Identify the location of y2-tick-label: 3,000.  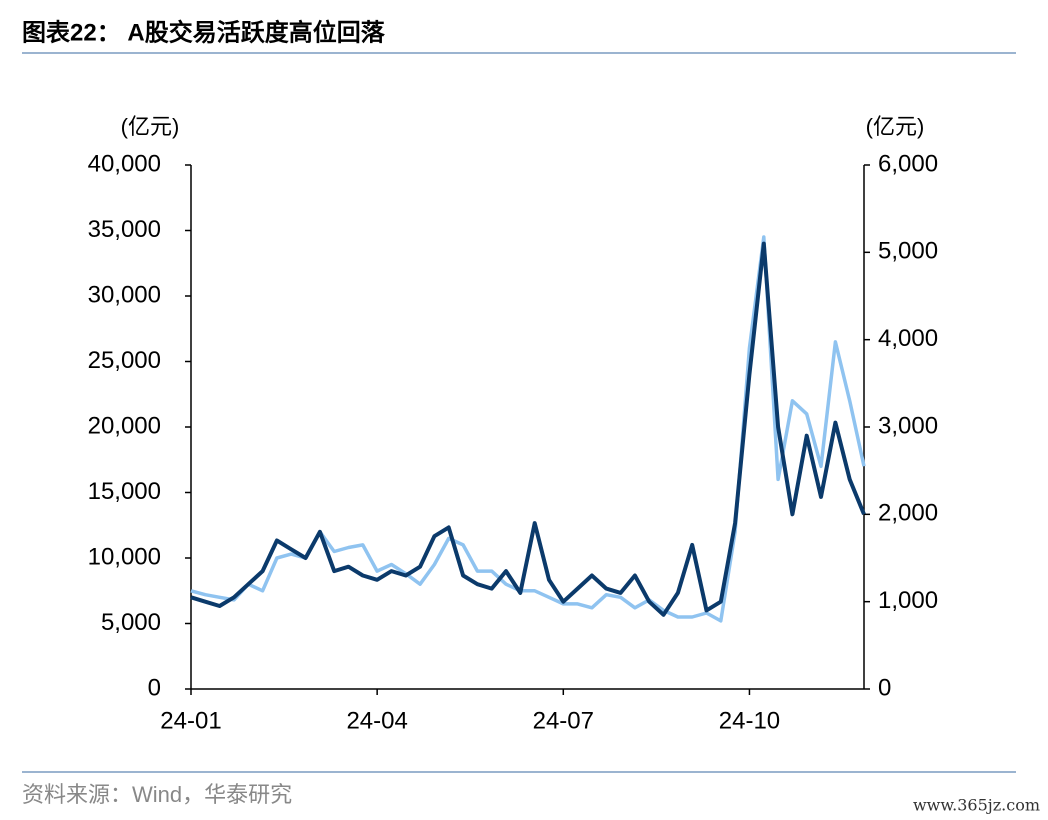
(908, 425).